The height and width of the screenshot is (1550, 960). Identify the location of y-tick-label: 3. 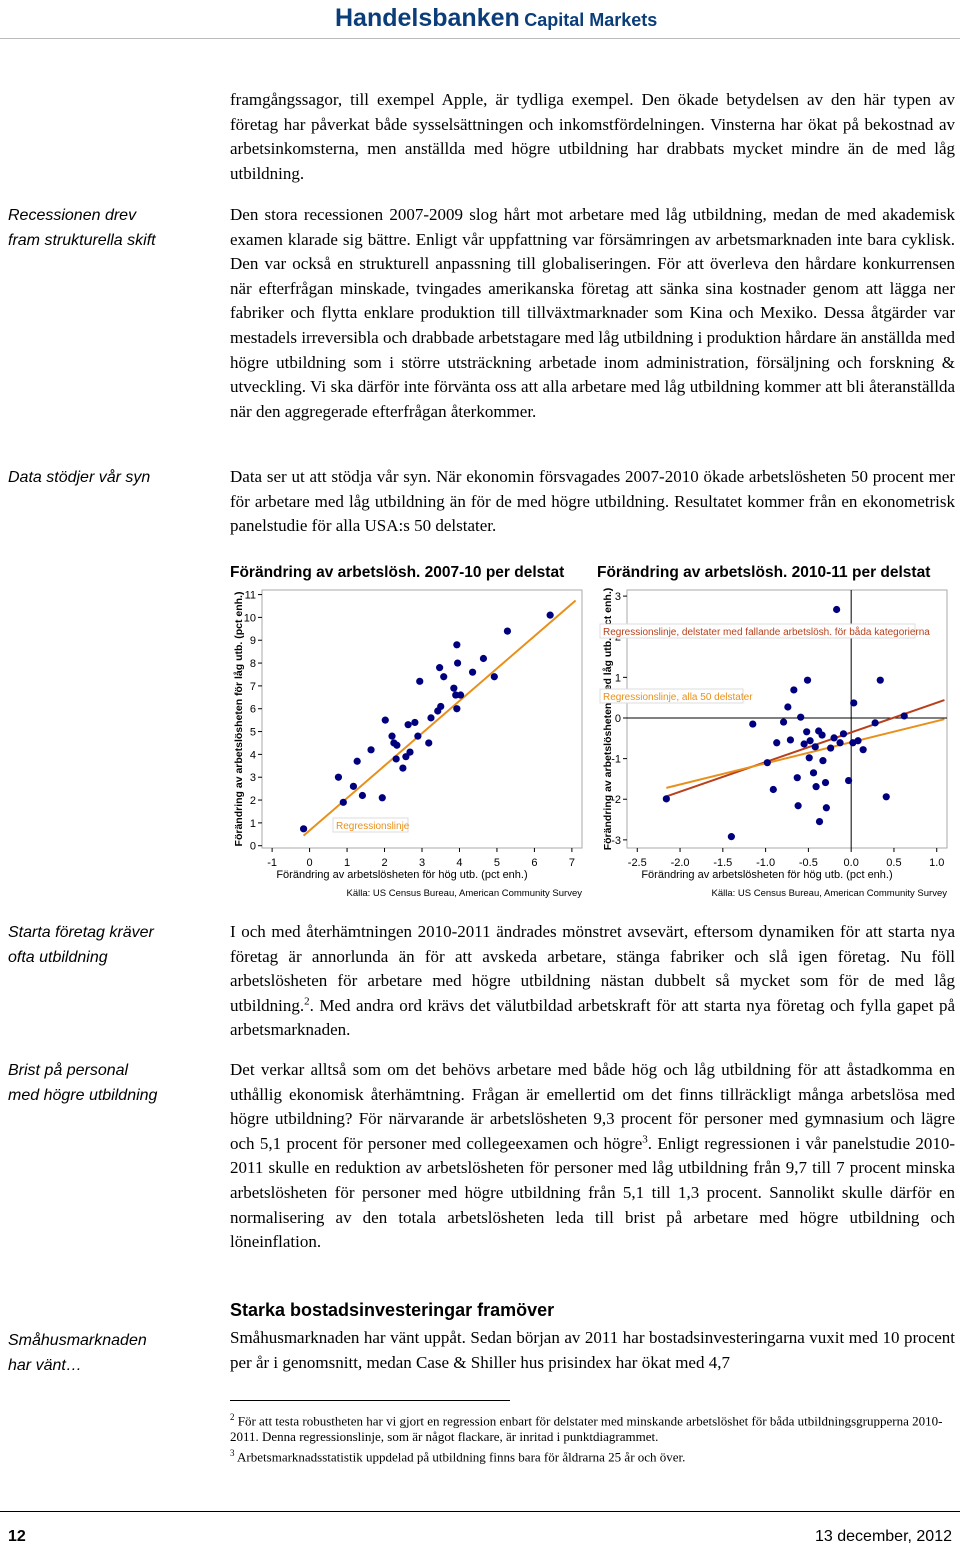
(253, 778).